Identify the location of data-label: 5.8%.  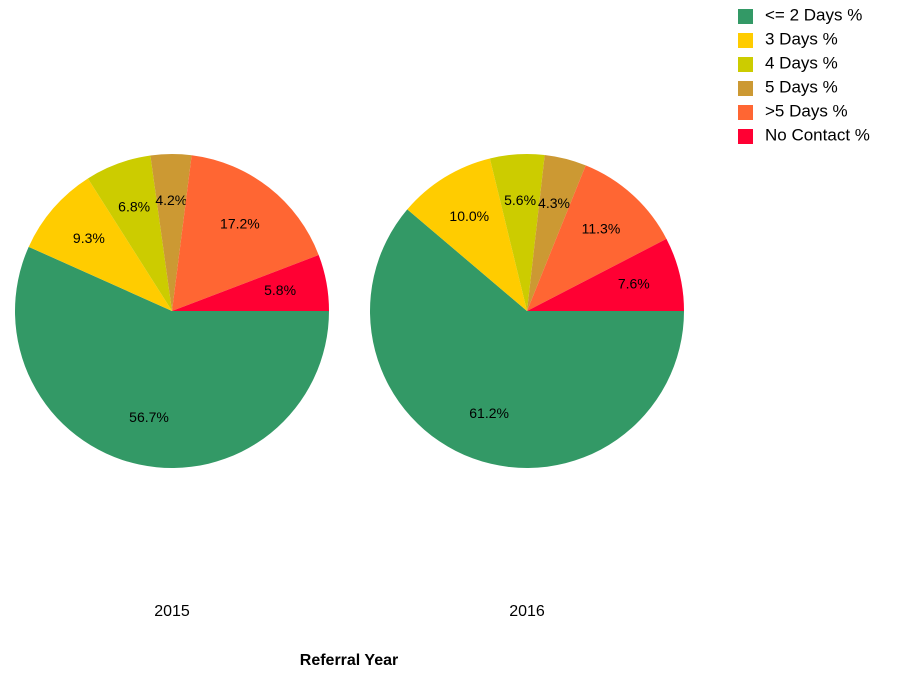
(280, 290).